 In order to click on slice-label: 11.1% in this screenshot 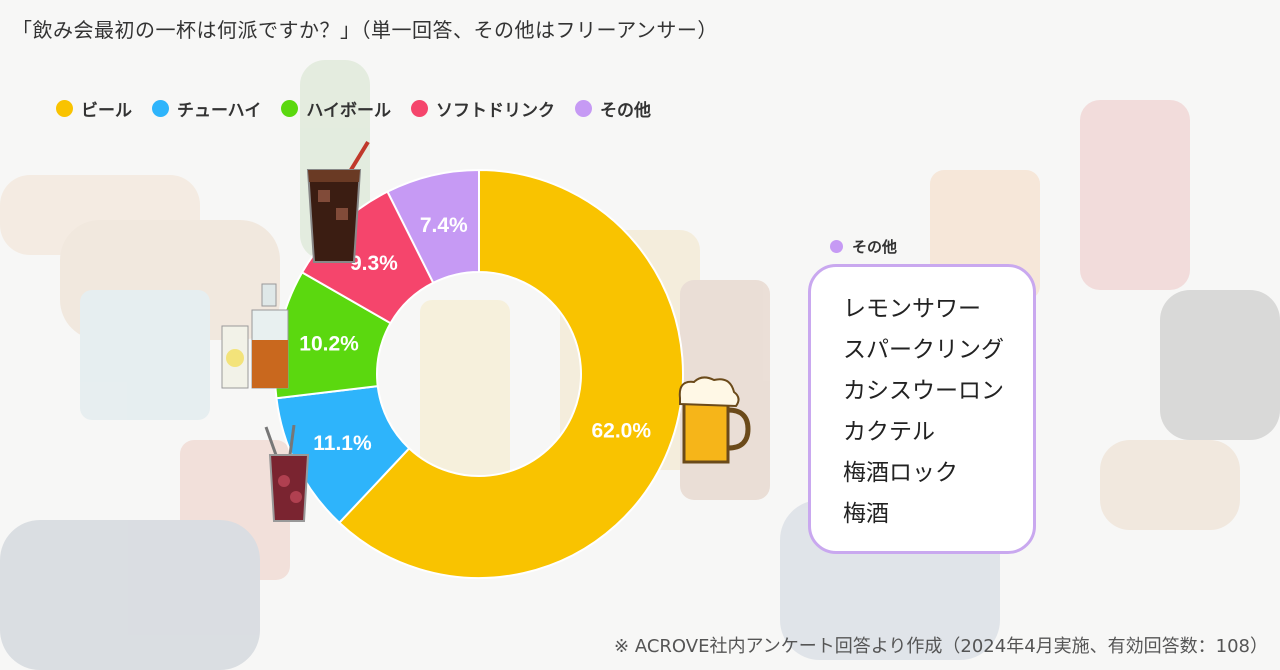, I will do `click(342, 443)`.